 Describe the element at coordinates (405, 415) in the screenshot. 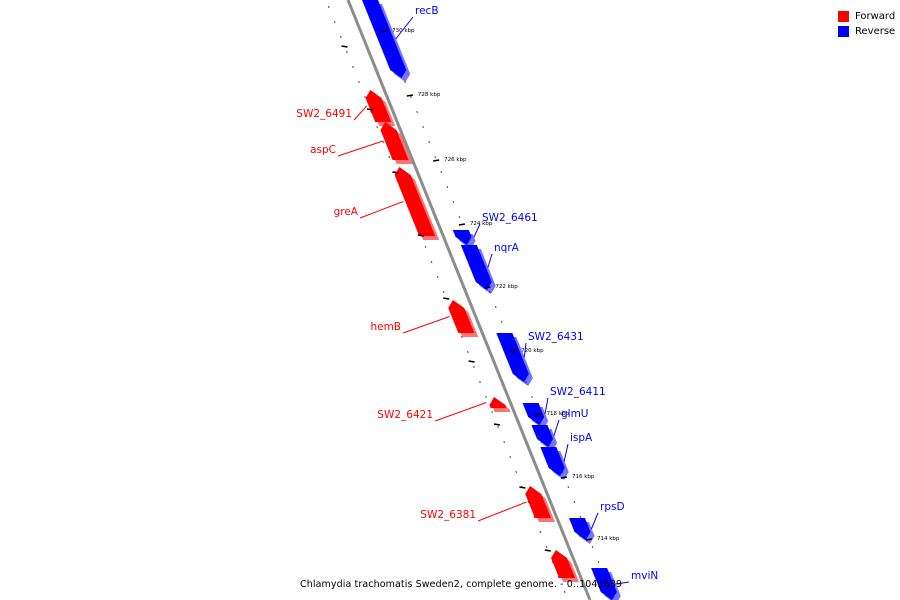

I see `gene-label: SW2_6421` at that location.